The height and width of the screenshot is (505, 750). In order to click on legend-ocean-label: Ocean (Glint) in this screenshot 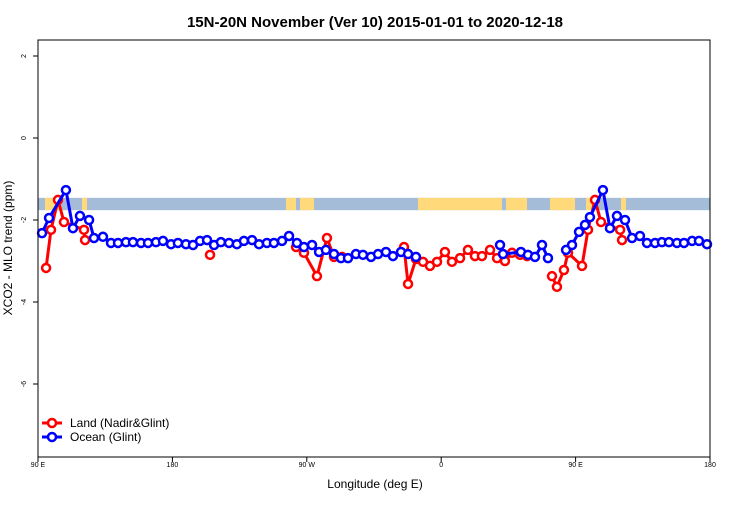, I will do `click(105, 437)`.